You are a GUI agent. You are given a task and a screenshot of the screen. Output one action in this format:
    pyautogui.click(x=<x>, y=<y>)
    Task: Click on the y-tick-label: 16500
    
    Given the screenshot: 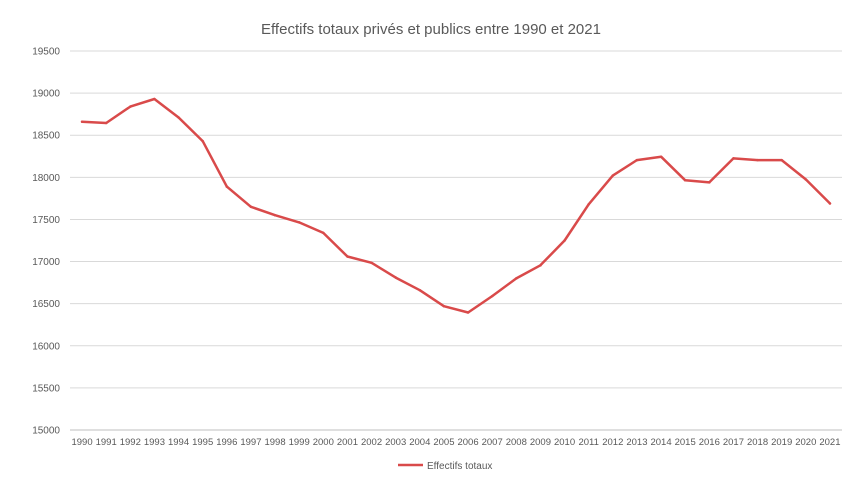 What is the action you would take?
    pyautogui.click(x=46, y=304)
    